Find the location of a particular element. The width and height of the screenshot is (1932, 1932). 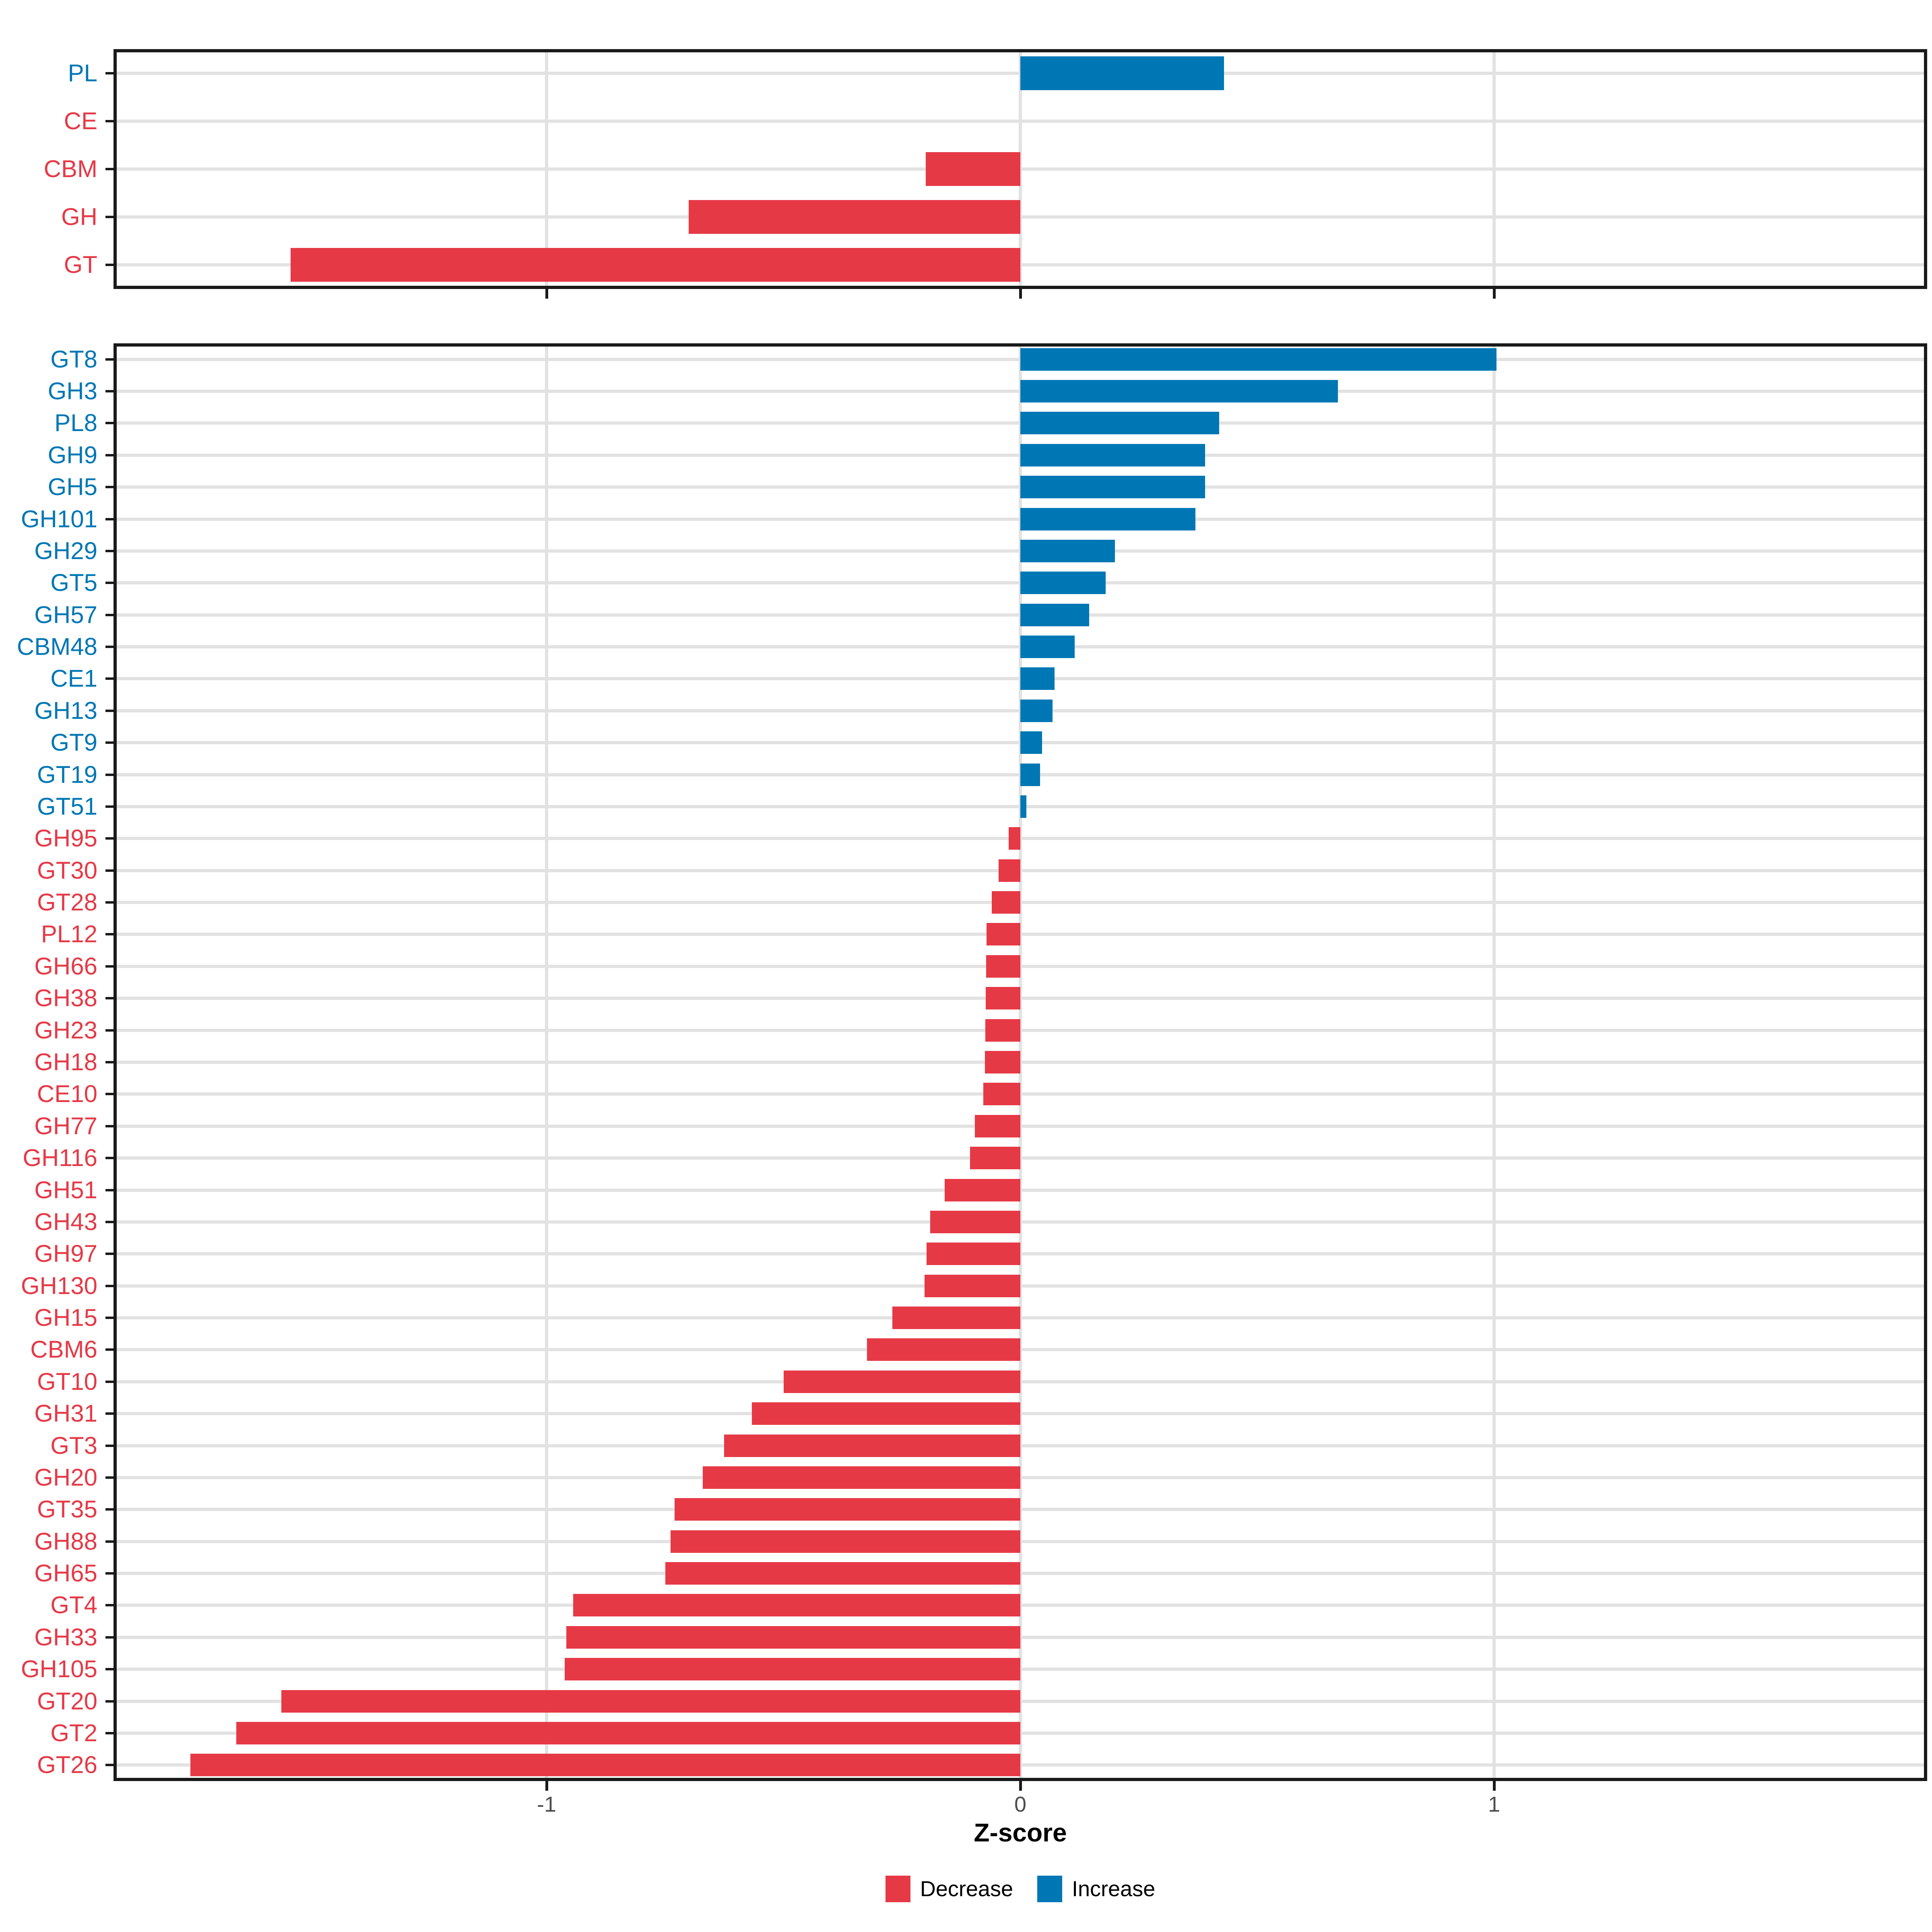

y-tick-mark-CE1 is located at coordinates (109, 678).